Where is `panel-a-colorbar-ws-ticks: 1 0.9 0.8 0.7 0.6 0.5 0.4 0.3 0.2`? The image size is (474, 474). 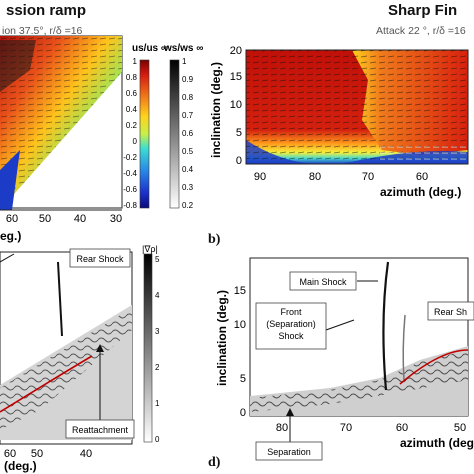
panel-a-colorbar-ws-ticks: 1 0.9 0.8 0.7 0.6 0.5 0.4 0.3 0.2 is located at coordinates (188, 133).